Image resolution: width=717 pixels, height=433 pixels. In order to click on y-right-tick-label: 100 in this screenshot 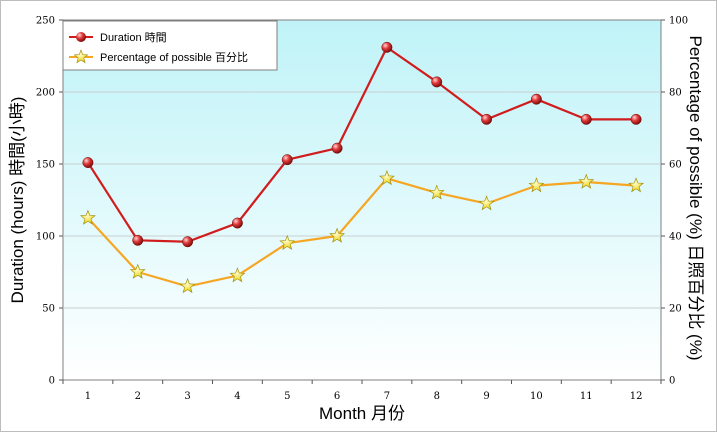, I will do `click(678, 21)`.